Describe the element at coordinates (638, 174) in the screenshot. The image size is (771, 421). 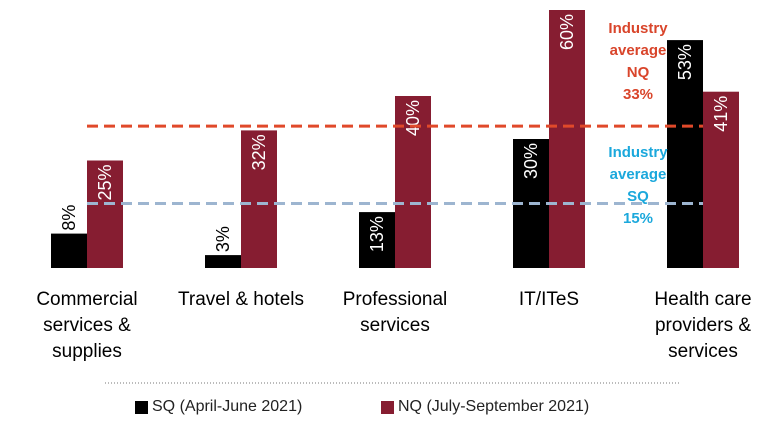
I see `annotation-label: Industry average SQ` at that location.